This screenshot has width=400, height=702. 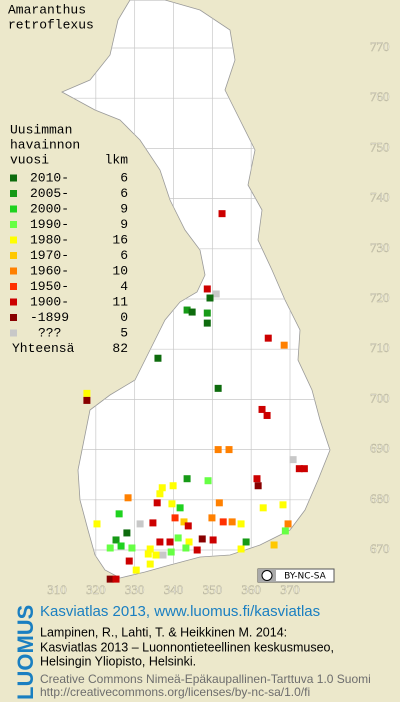 I want to click on y-tick-label: 750, so click(x=380, y=146).